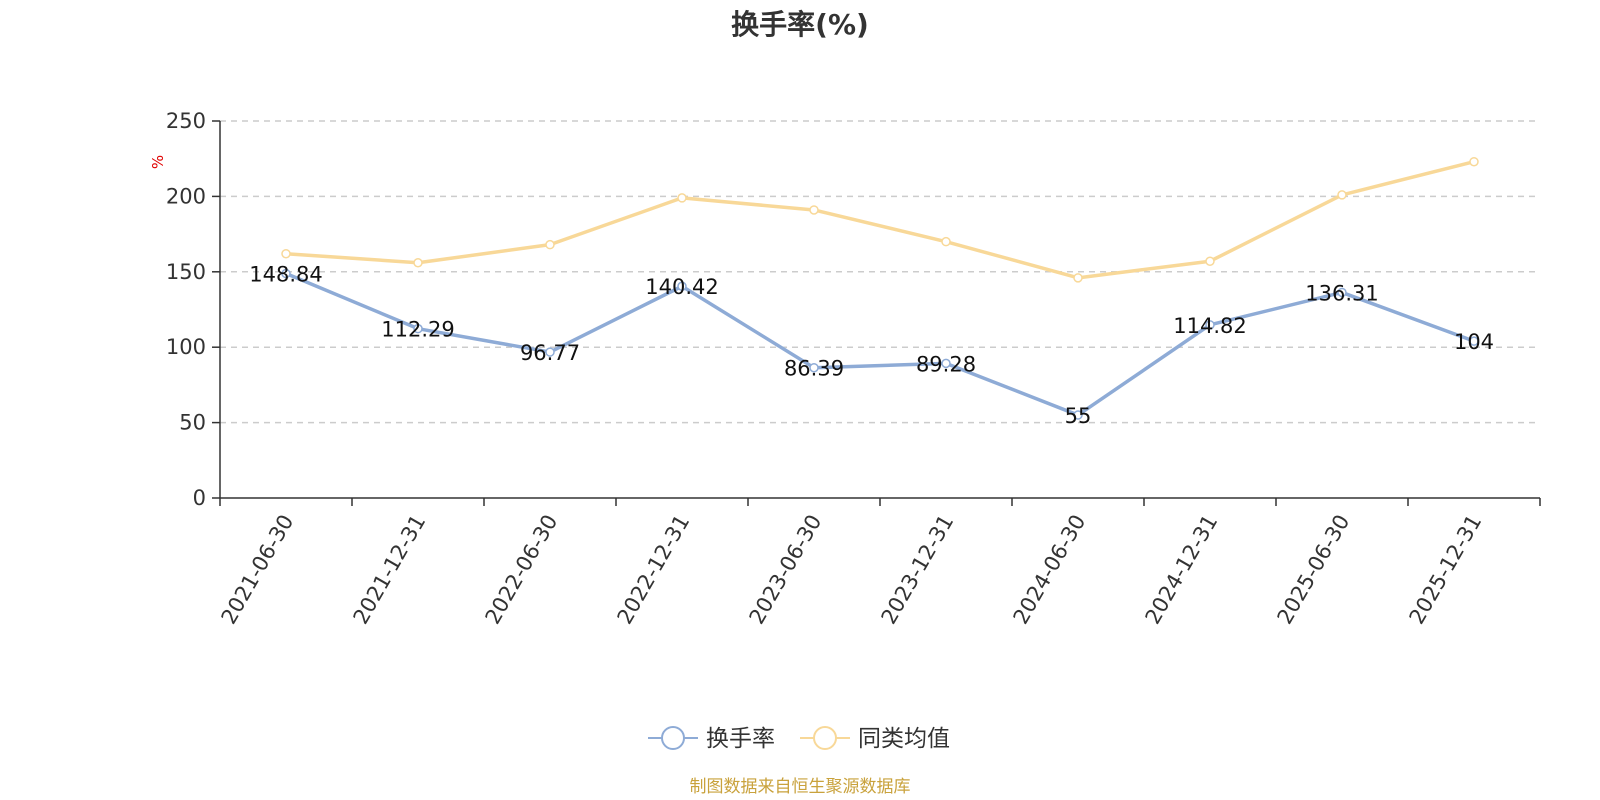  What do you see at coordinates (186, 196) in the screenshot?
I see `y-tick-label-200: 200` at bounding box center [186, 196].